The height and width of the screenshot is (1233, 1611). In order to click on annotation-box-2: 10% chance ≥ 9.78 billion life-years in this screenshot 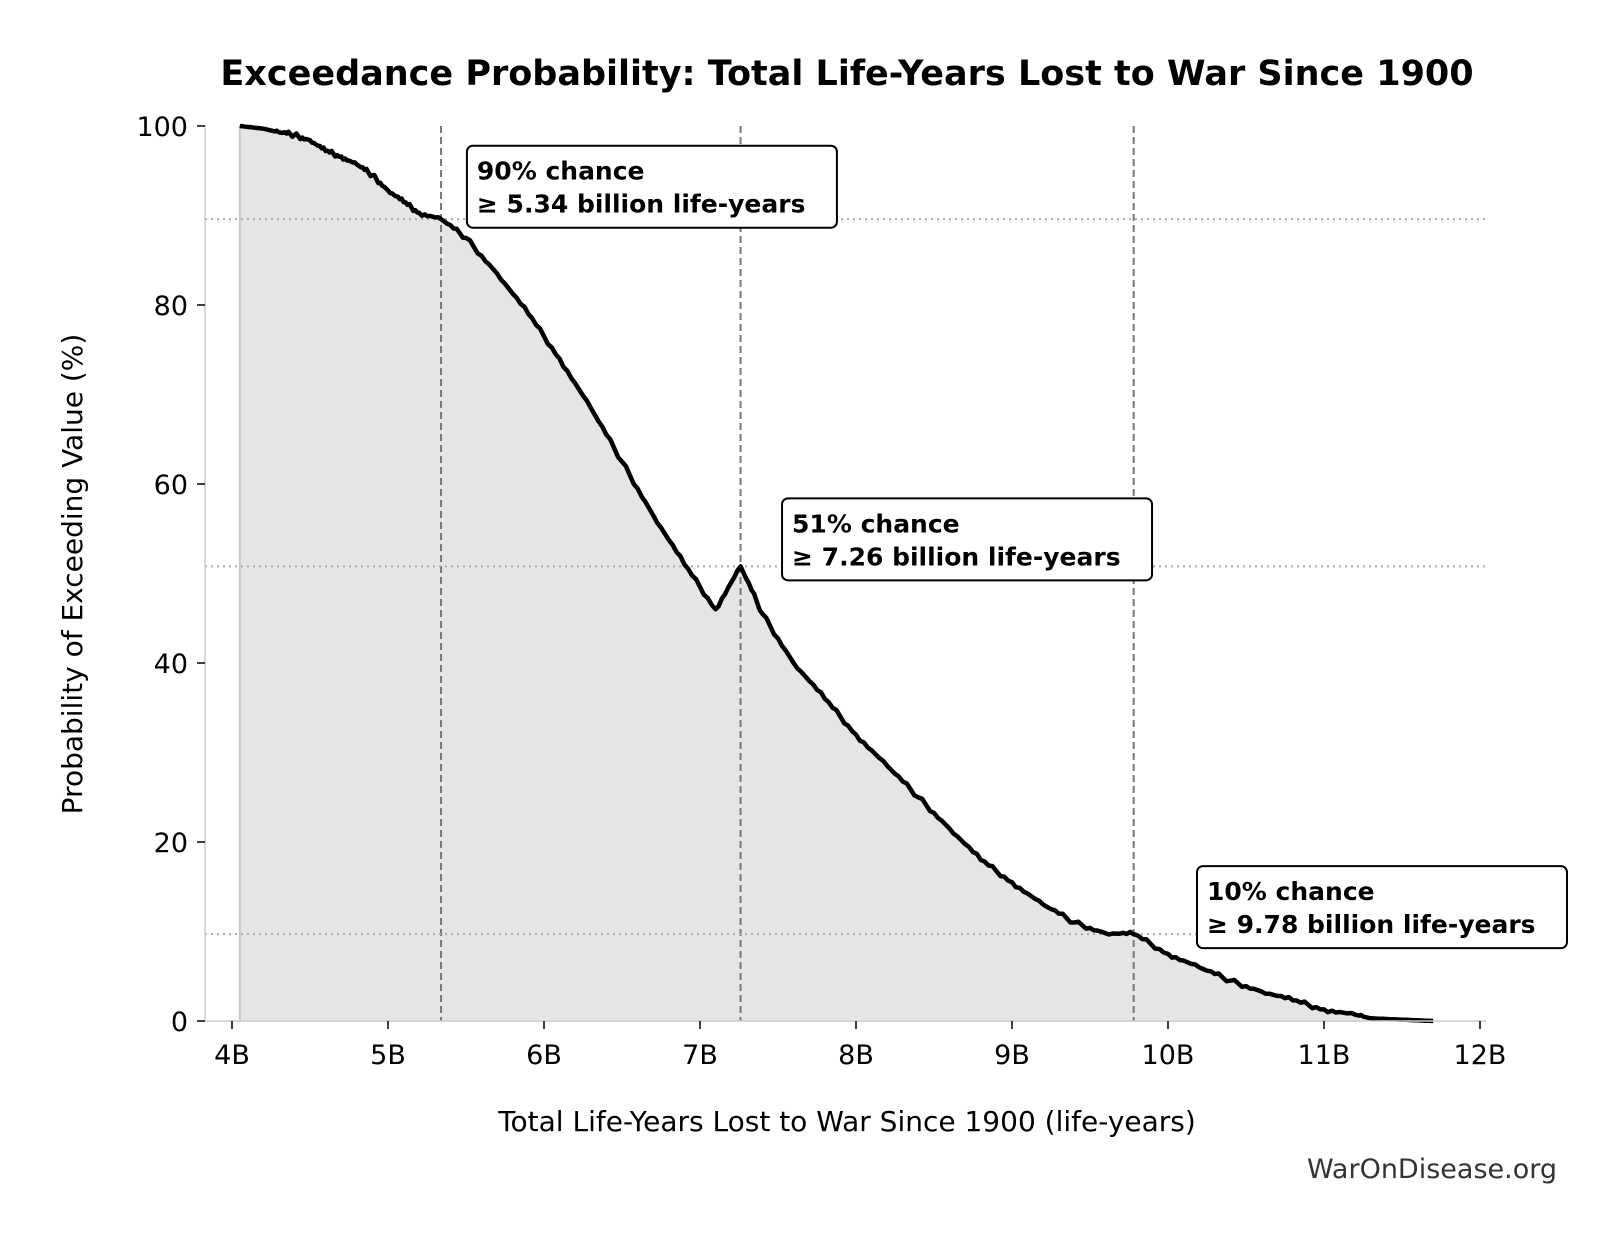, I will do `click(1382, 907)`.